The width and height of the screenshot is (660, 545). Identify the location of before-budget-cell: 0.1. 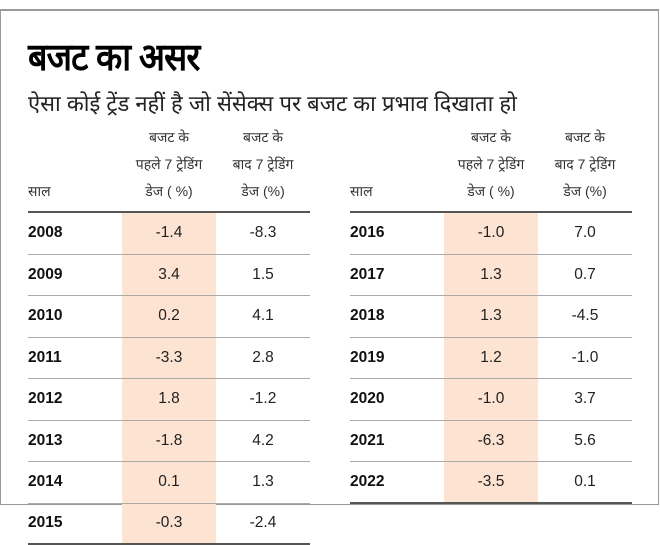
(169, 482).